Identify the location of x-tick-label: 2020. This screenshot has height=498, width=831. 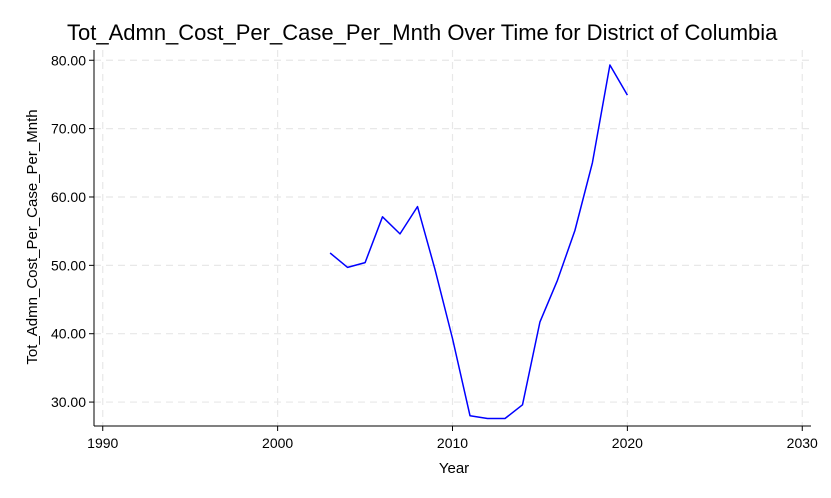
(627, 443).